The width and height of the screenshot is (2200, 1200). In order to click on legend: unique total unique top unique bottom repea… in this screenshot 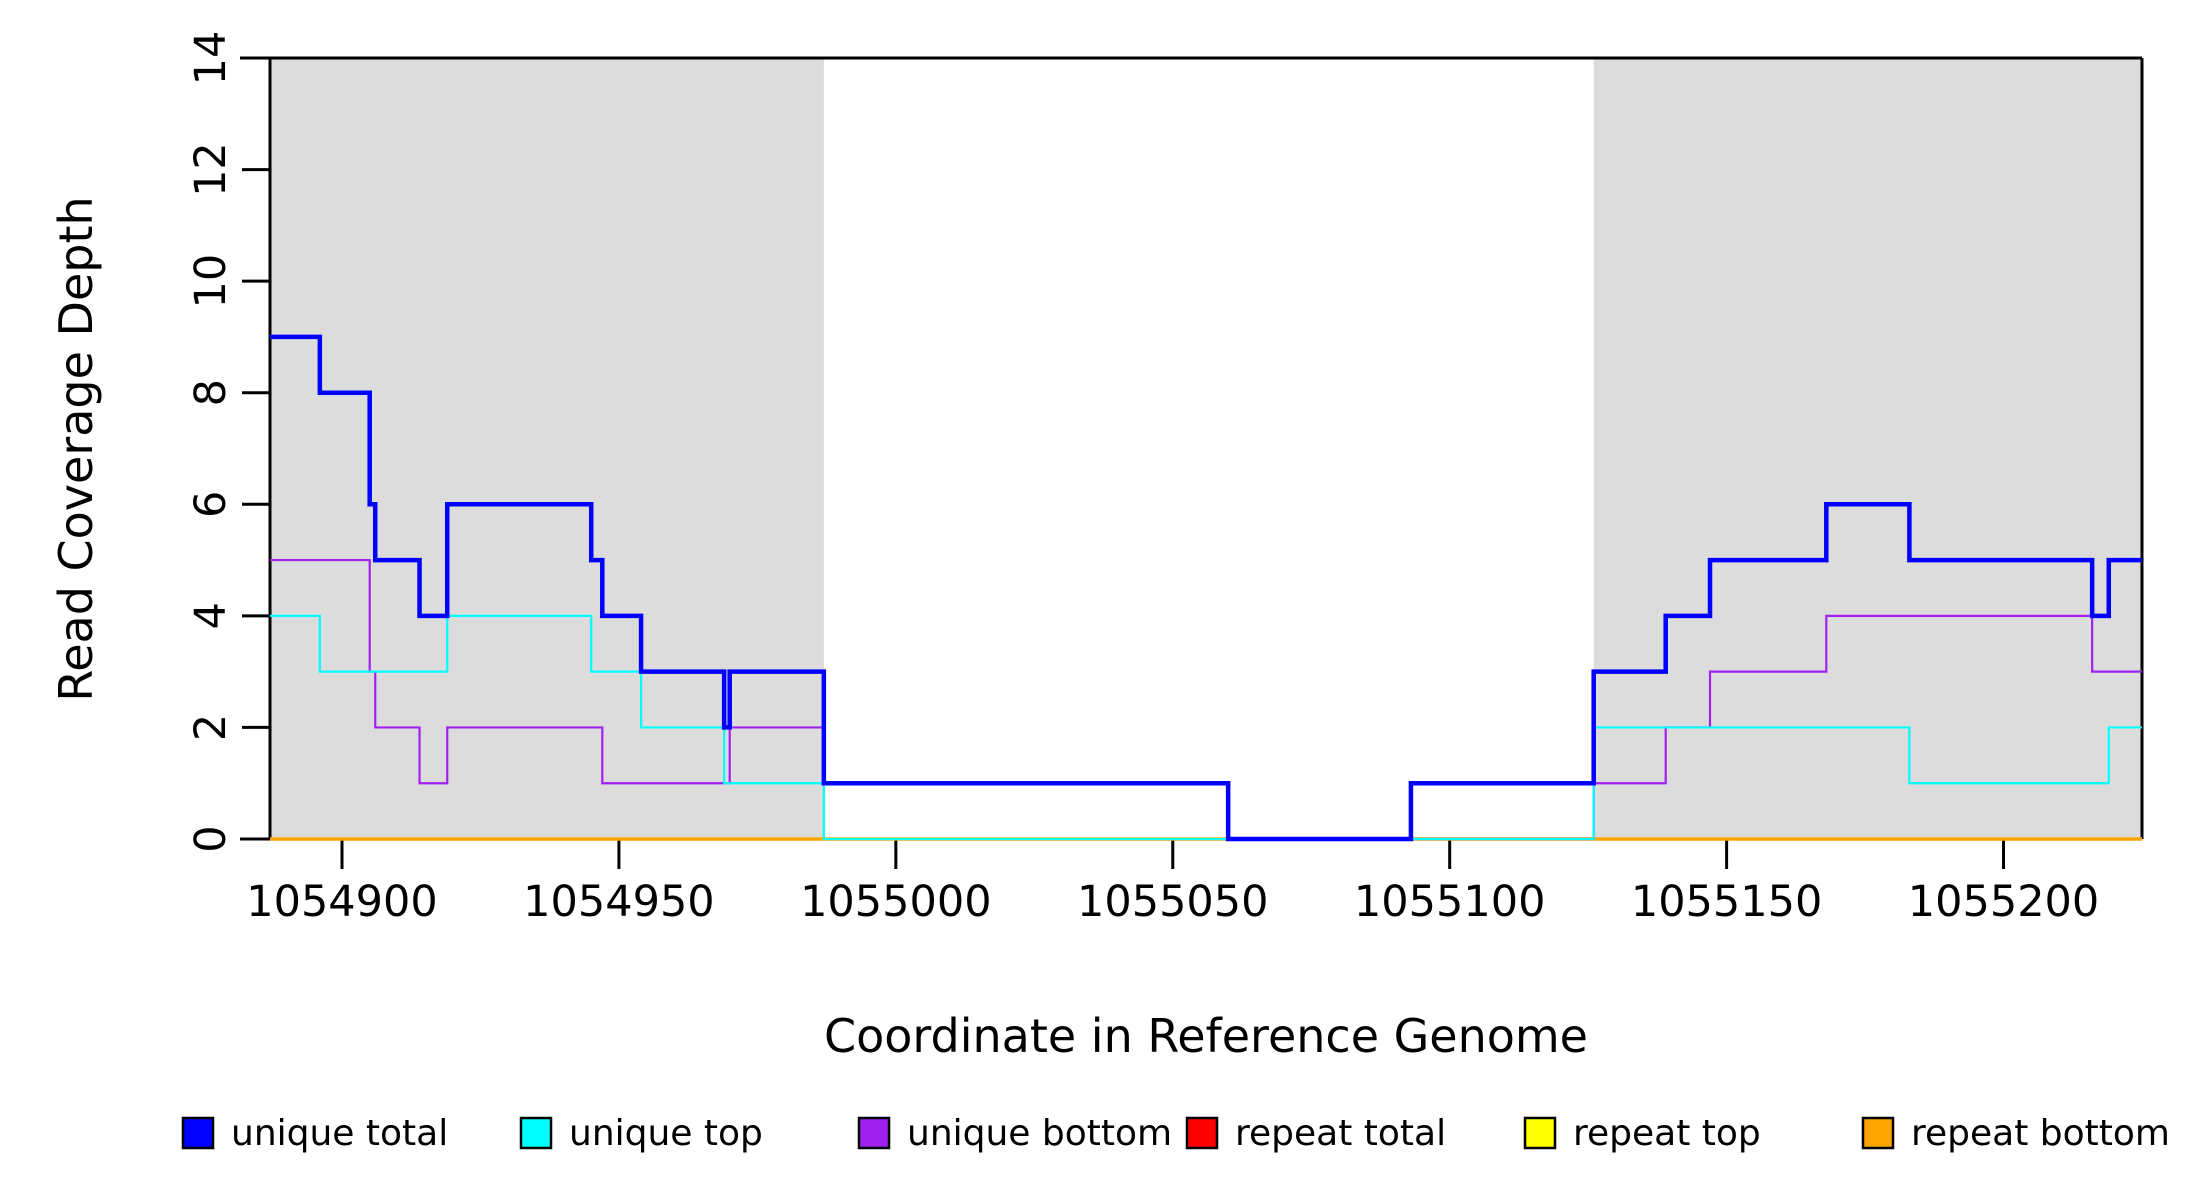, I will do `click(1175, 1133)`.